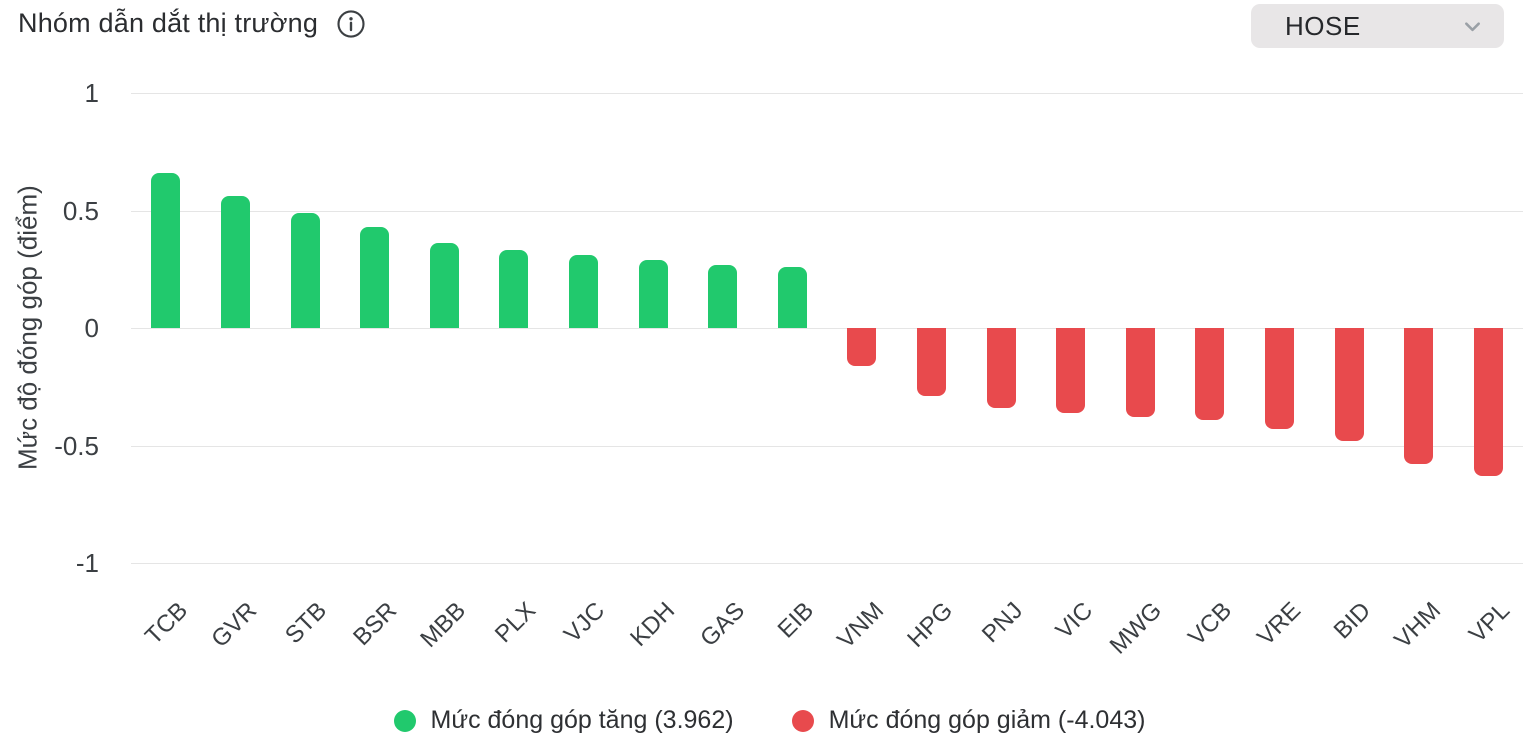 Image resolution: width=1539 pixels, height=753 pixels. What do you see at coordinates (168, 23) in the screenshot?
I see `page-title: Nhóm dẫn dắt thị trường` at bounding box center [168, 23].